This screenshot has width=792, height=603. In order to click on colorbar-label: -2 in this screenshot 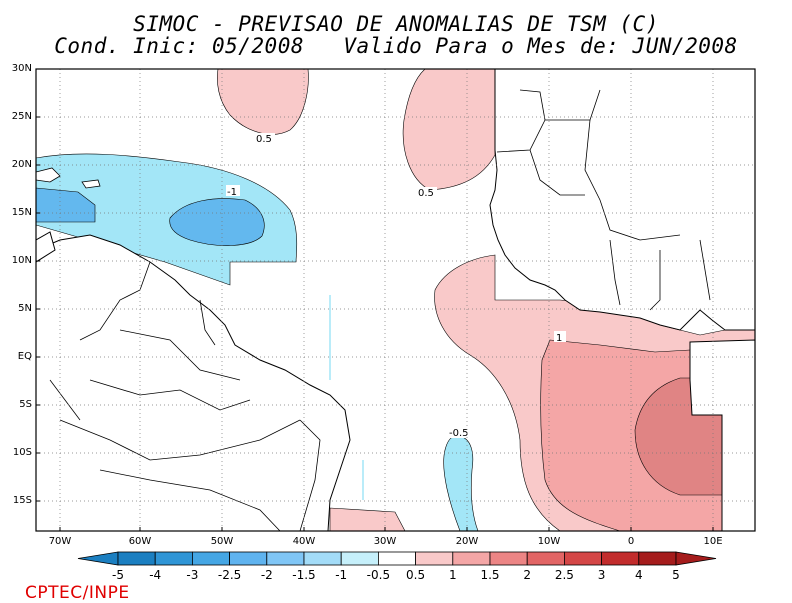, I will do `click(266, 575)`.